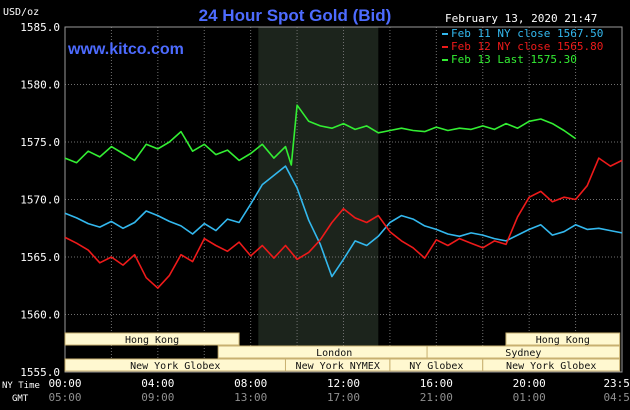 The height and width of the screenshot is (410, 630). What do you see at coordinates (529, 397) in the screenshot?
I see `x-tick-gmt: 01:00` at bounding box center [529, 397].